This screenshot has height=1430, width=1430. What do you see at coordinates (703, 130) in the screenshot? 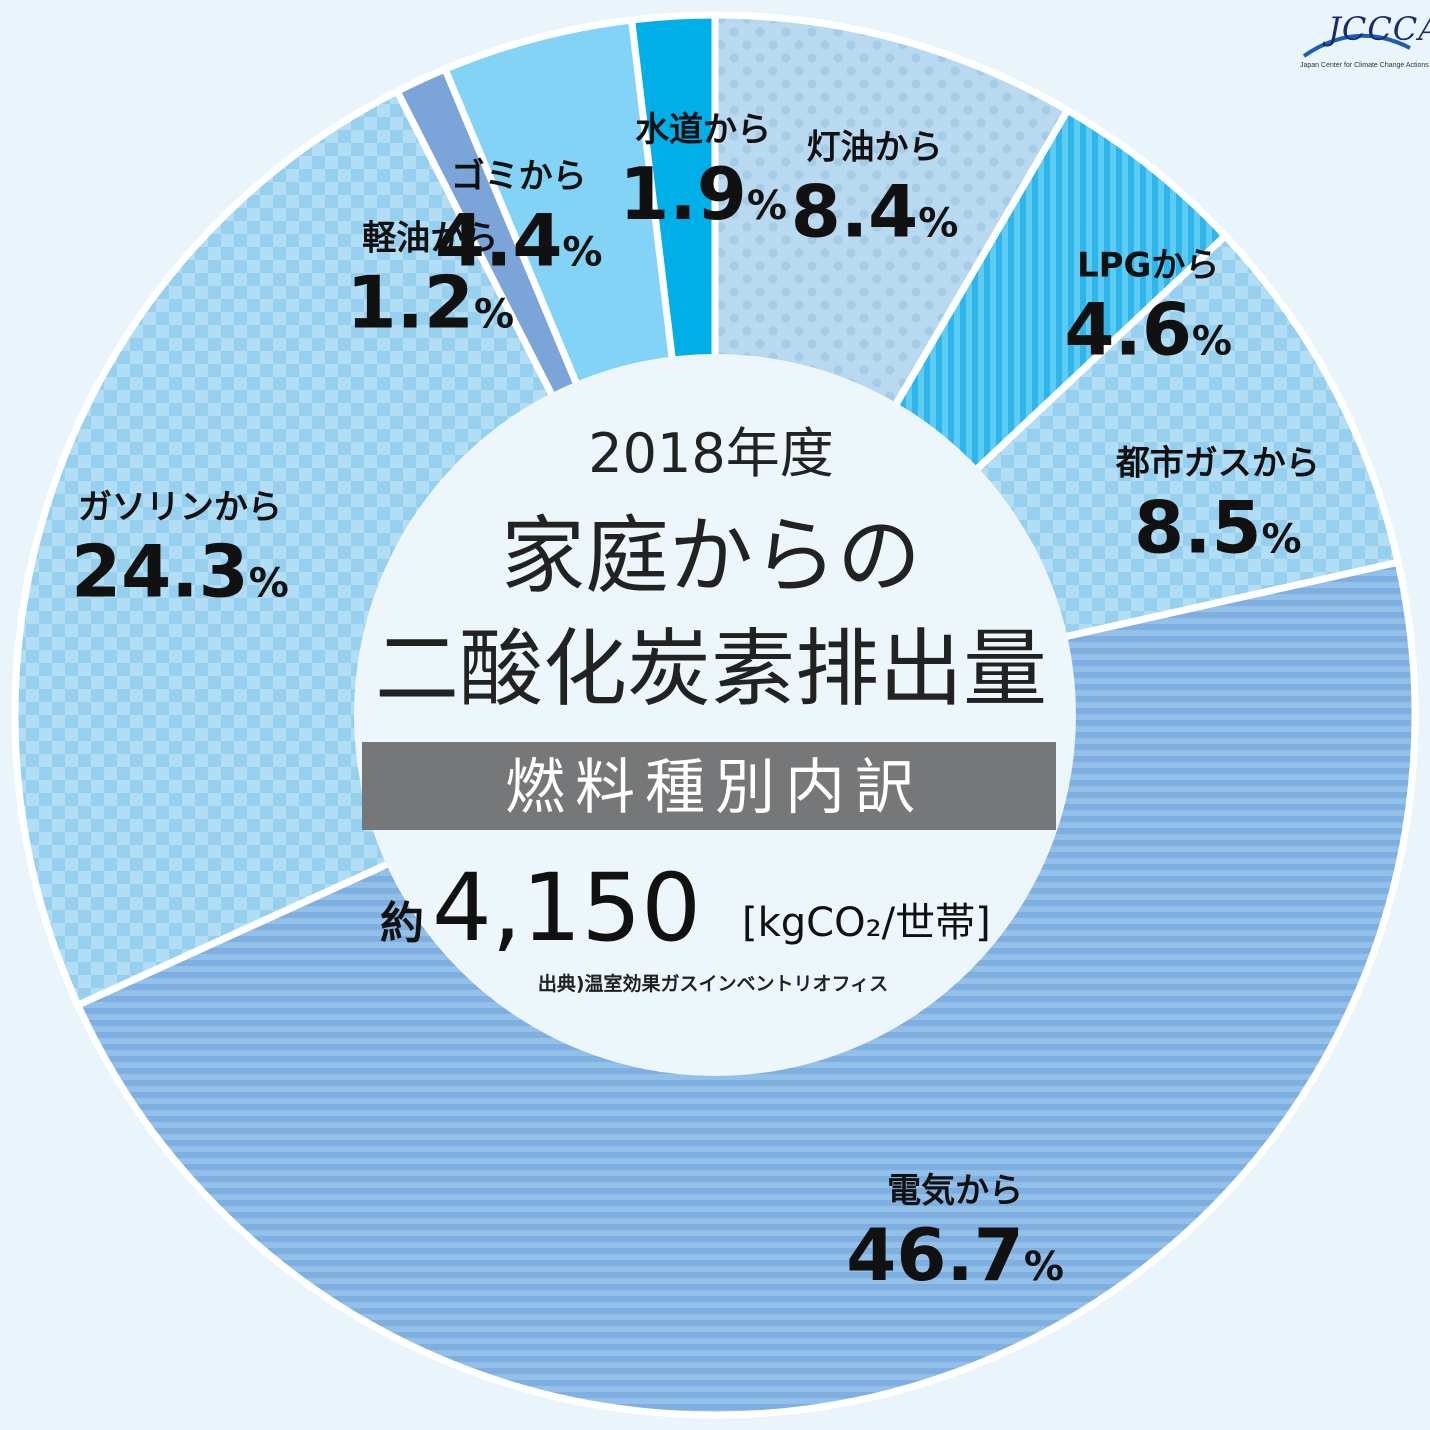
I see `slice-label: 水道から` at bounding box center [703, 130].